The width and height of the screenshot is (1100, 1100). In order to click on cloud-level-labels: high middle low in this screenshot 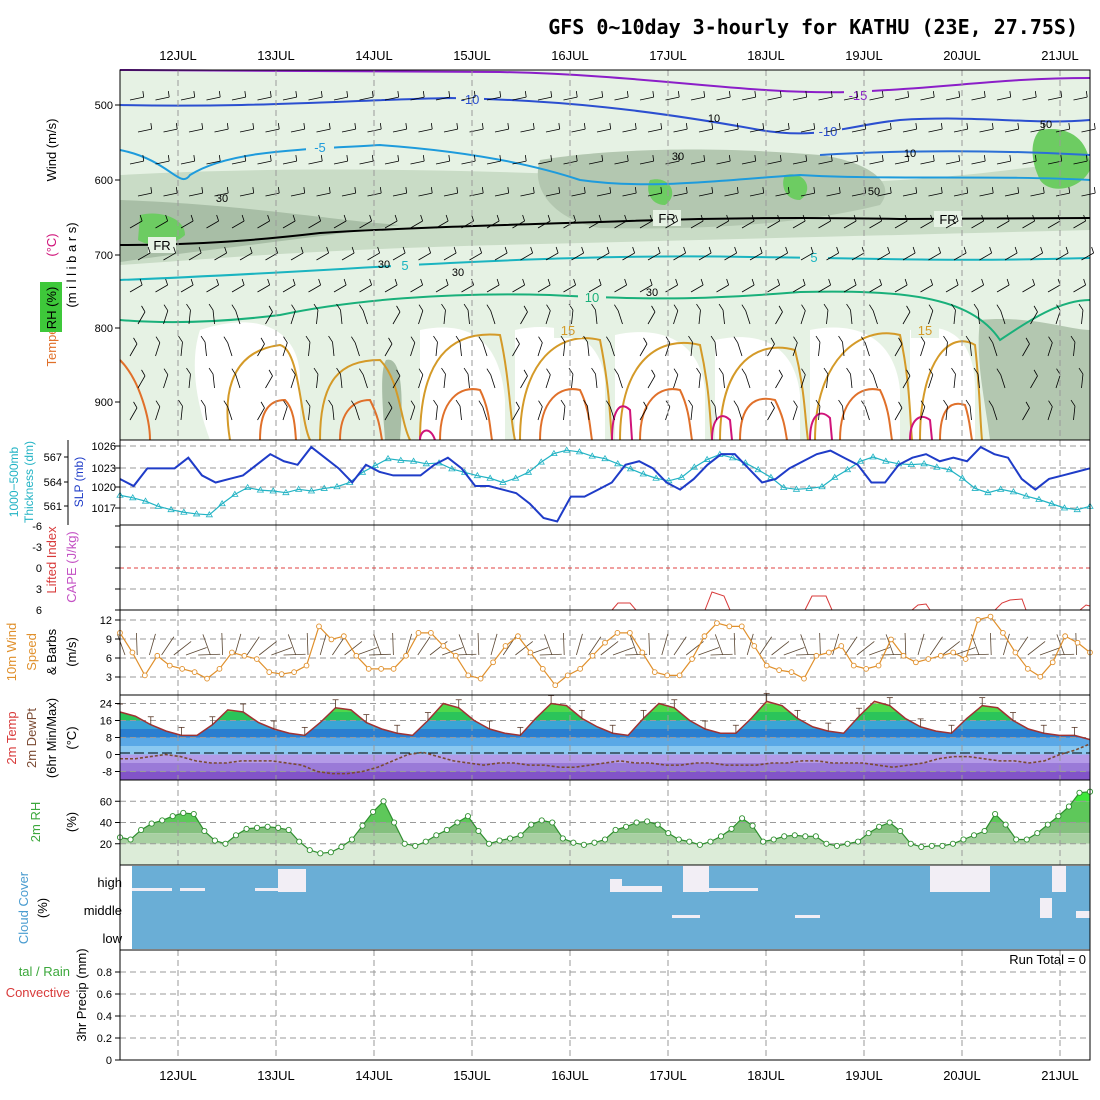, I will do `click(103, 910)`.